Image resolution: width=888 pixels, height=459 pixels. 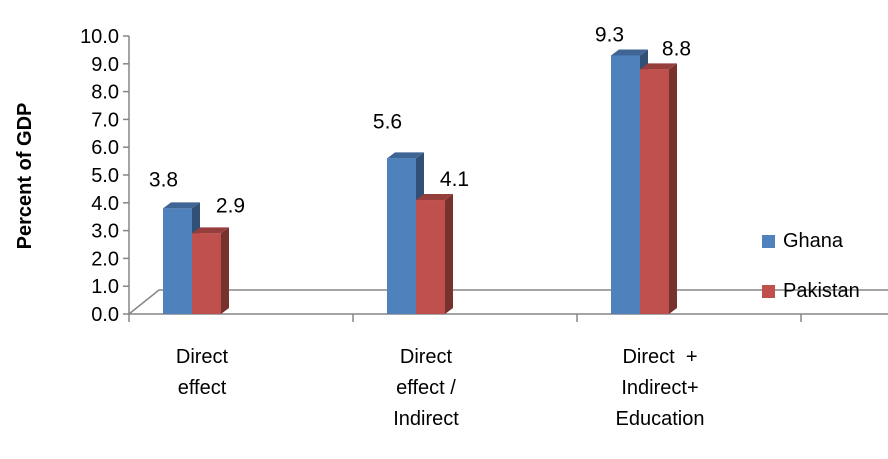 What do you see at coordinates (768, 241) in the screenshot?
I see `legend-swatch-ghana` at bounding box center [768, 241].